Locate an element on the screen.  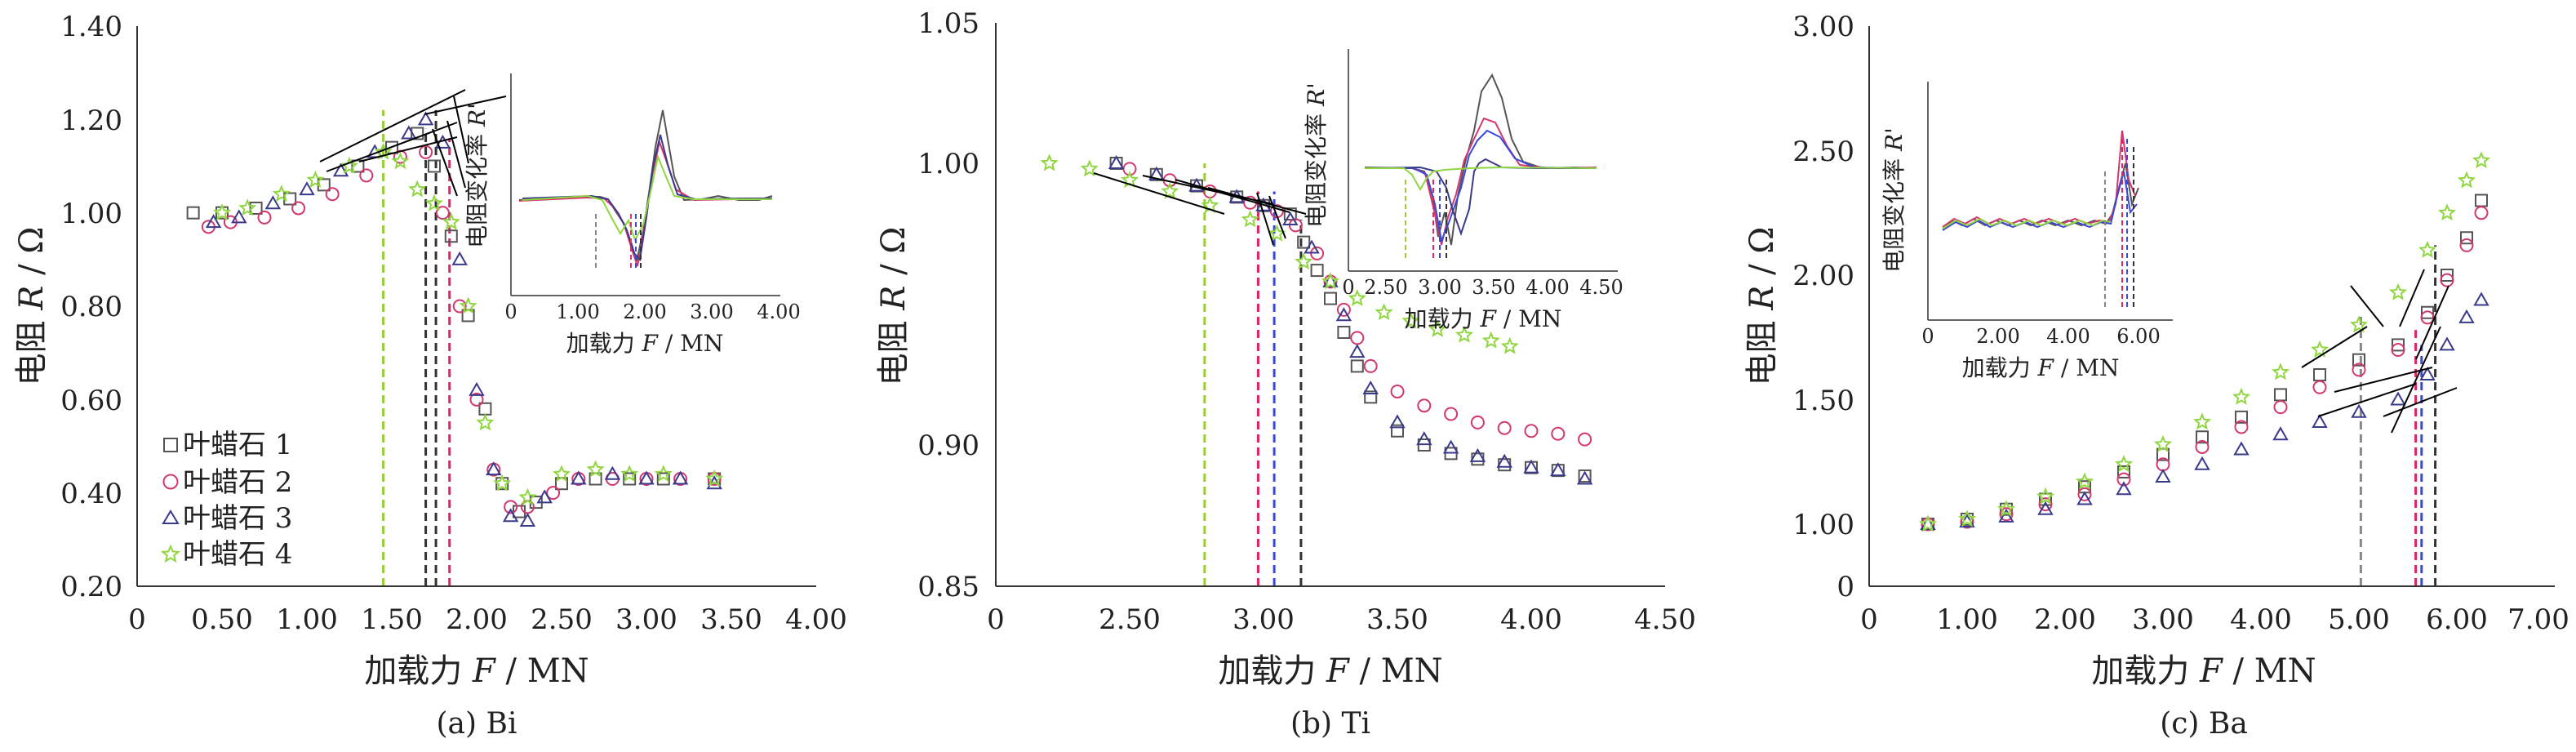
star-marker-icon is located at coordinates (170, 553).